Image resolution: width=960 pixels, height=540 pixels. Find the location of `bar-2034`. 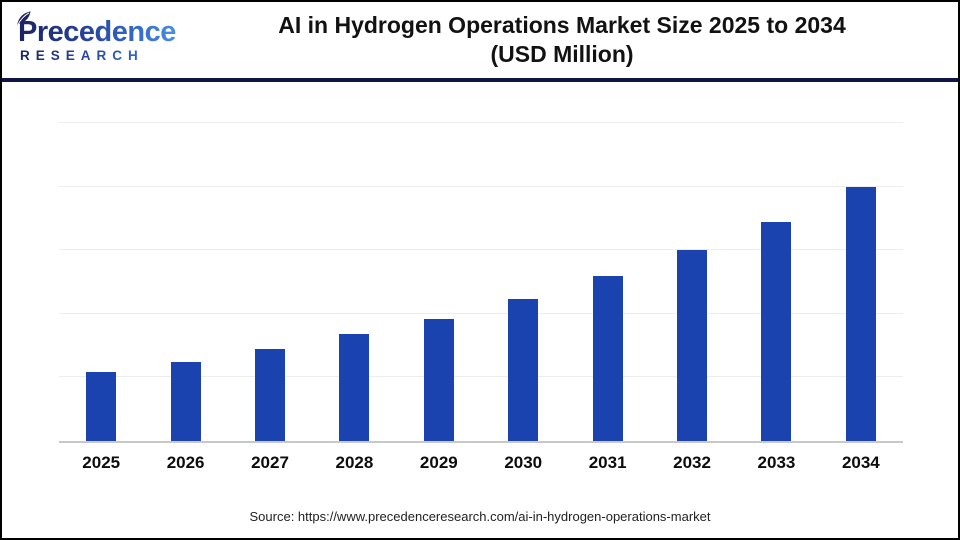

bar-2034 is located at coordinates (860, 313).